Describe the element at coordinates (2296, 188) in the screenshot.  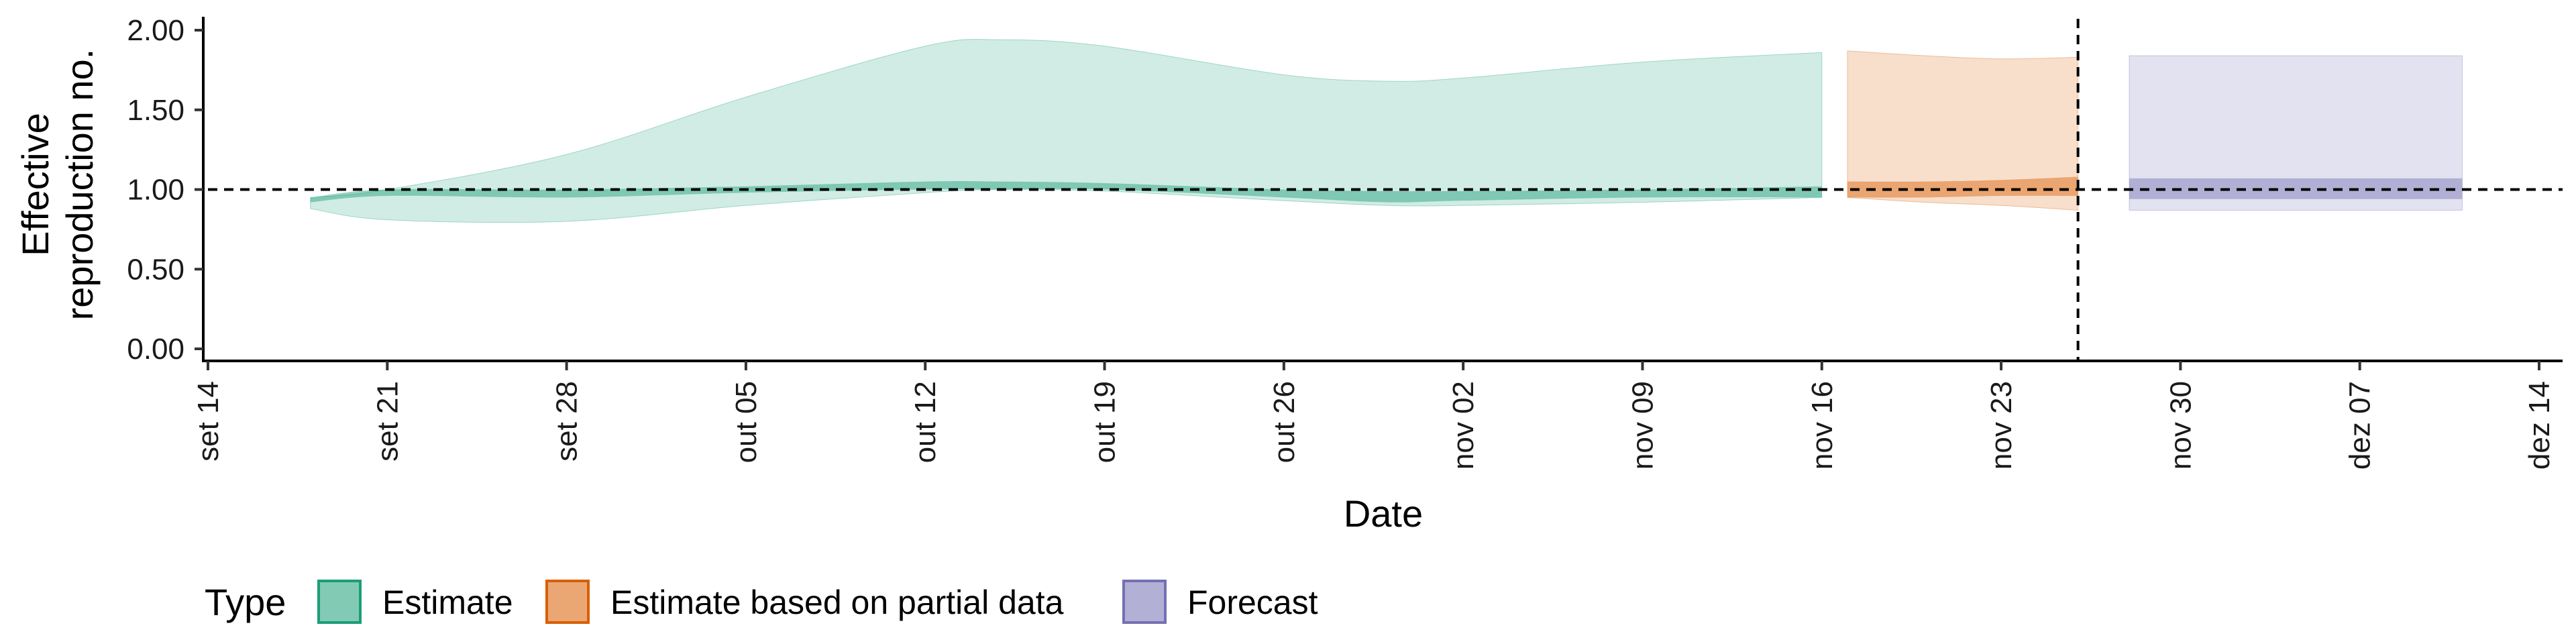
I see `ribbon-inner-forecast` at that location.